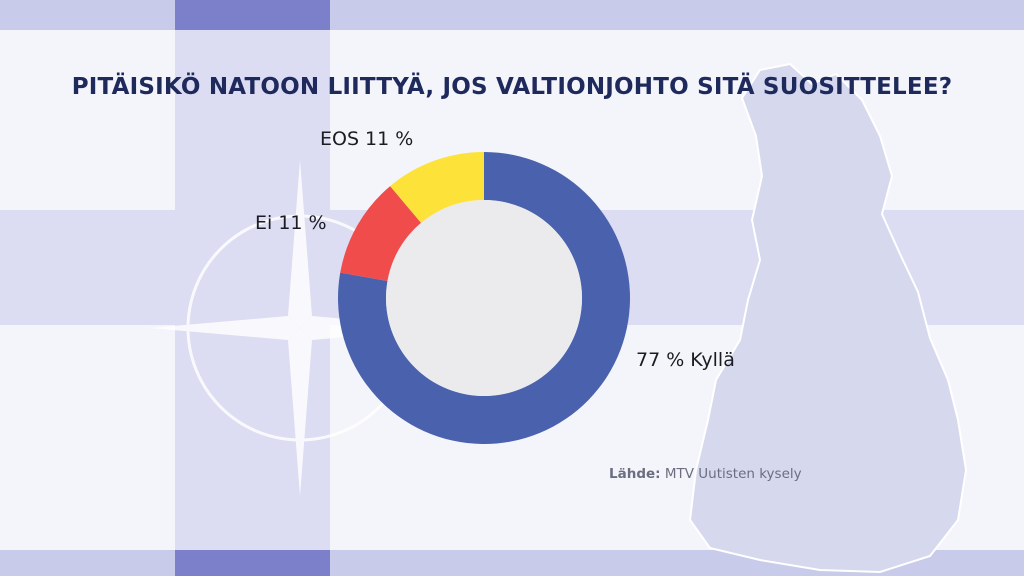  What do you see at coordinates (685, 360) in the screenshot?
I see `slice-label-kylla: 77 % Kyllä` at bounding box center [685, 360].